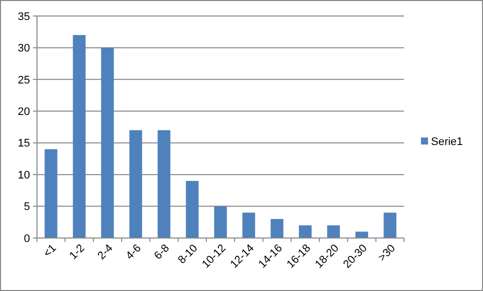 This screenshot has width=483, height=291. What do you see at coordinates (24, 112) in the screenshot?
I see `y-tick-label: 20` at bounding box center [24, 112].